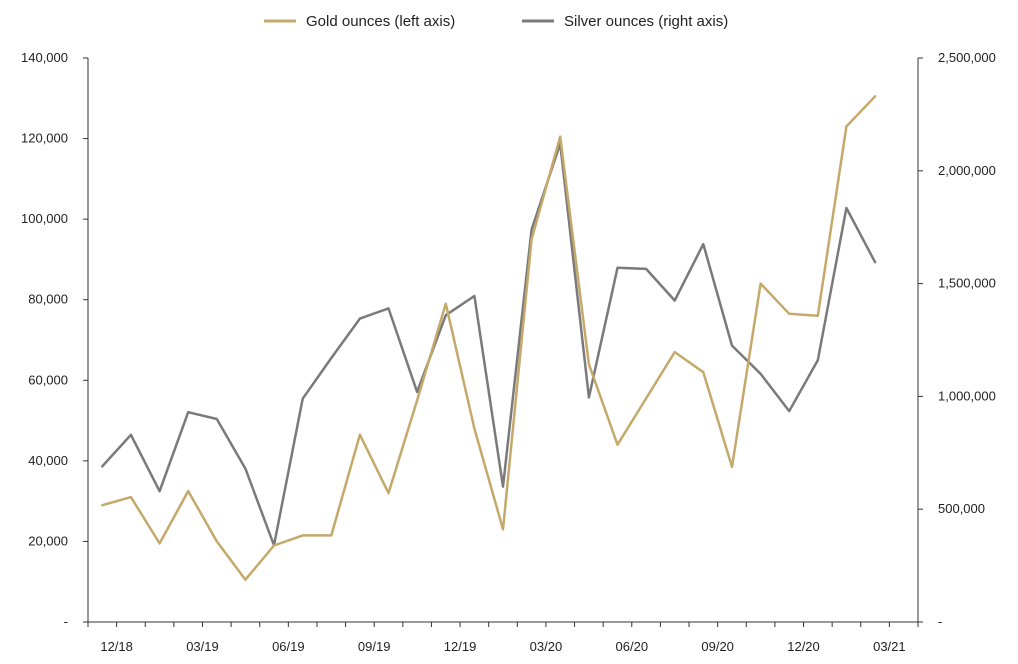 The height and width of the screenshot is (664, 1018). Describe the element at coordinates (48, 540) in the screenshot. I see `left-tick-label: 20,000` at that location.